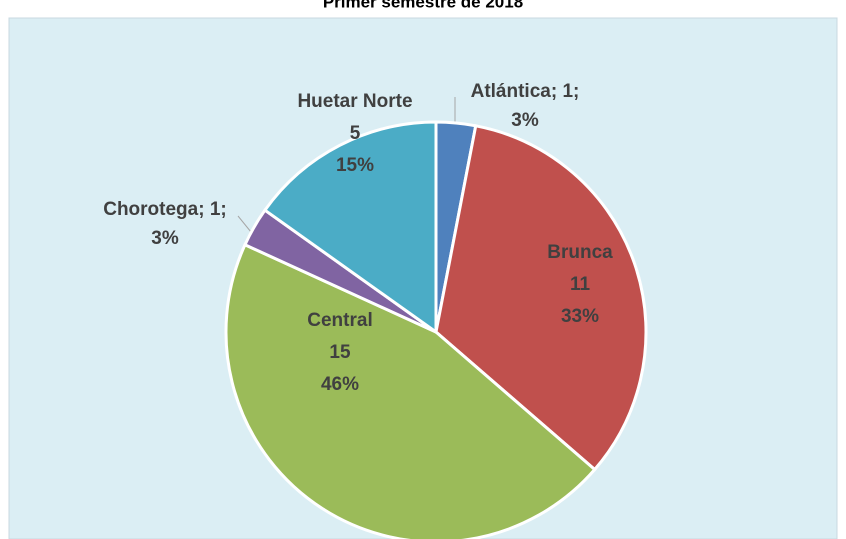  Describe the element at coordinates (511, 91) in the screenshot. I see `category-label: Atlántica` at that location.